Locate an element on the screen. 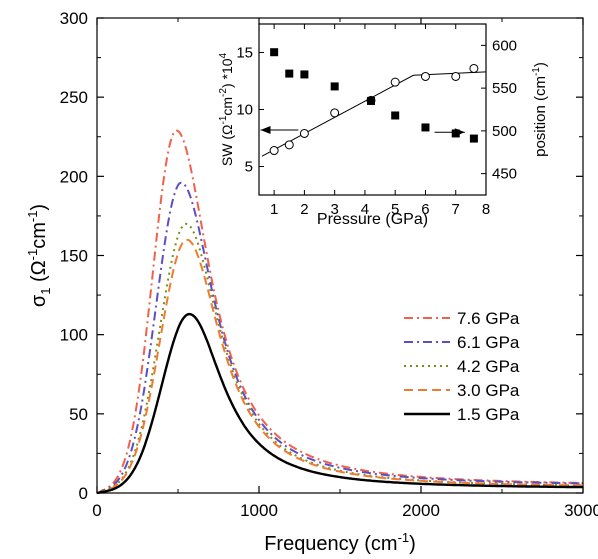 The height and width of the screenshot is (559, 598). x-tick-label-0: 0 is located at coordinates (96, 510).